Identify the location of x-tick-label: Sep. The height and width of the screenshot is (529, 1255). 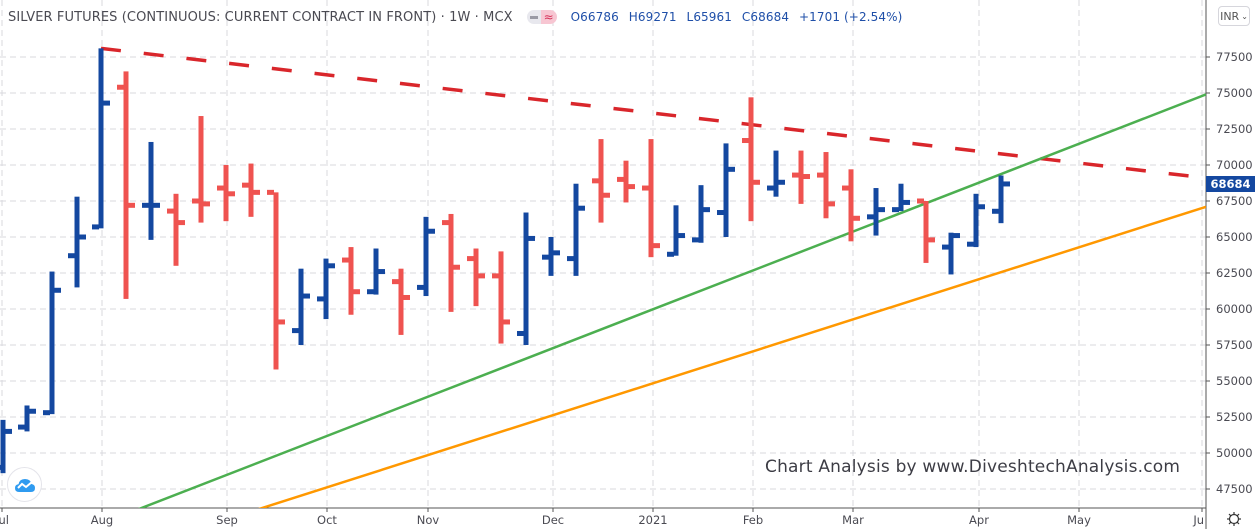
(227, 520).